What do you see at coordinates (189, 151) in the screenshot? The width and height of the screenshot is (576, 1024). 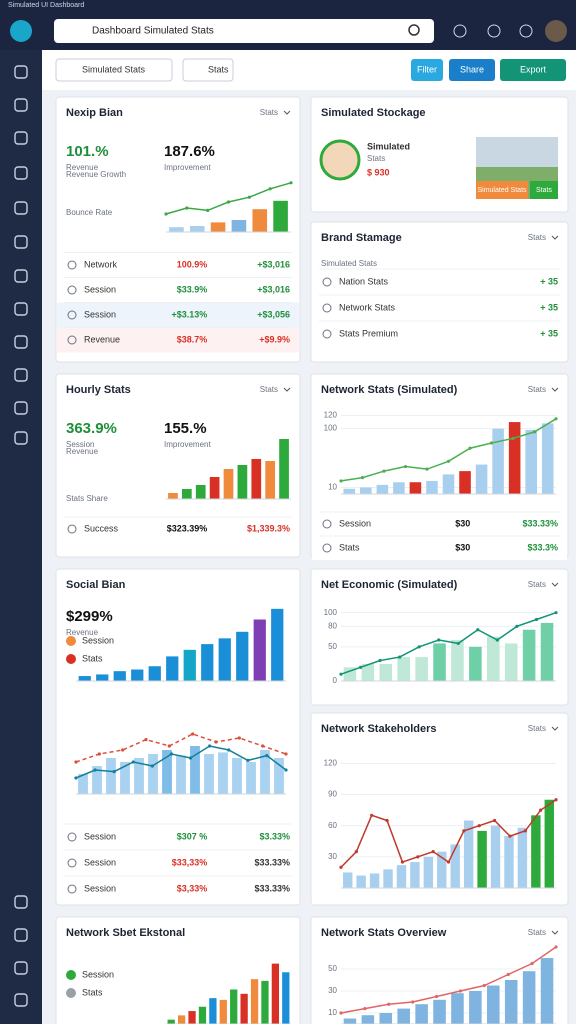 I see `kpi-value: 187.6%` at bounding box center [189, 151].